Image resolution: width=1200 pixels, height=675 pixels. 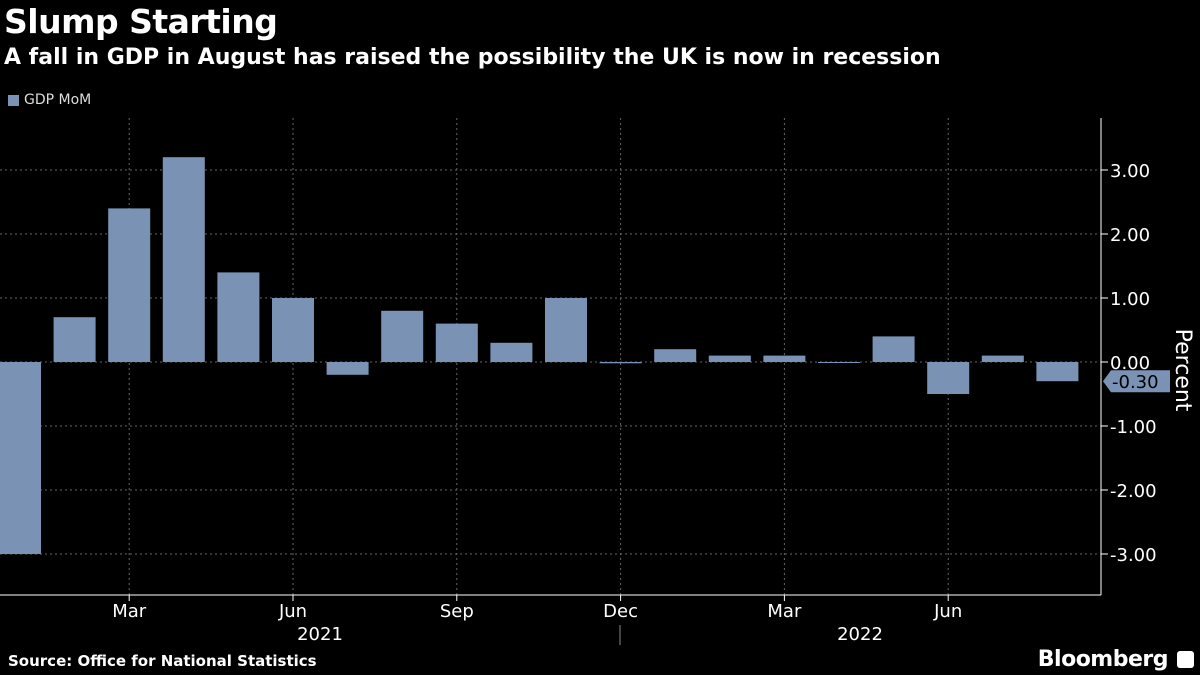 I want to click on y-tick-label: -3.00, so click(x=1133, y=555).